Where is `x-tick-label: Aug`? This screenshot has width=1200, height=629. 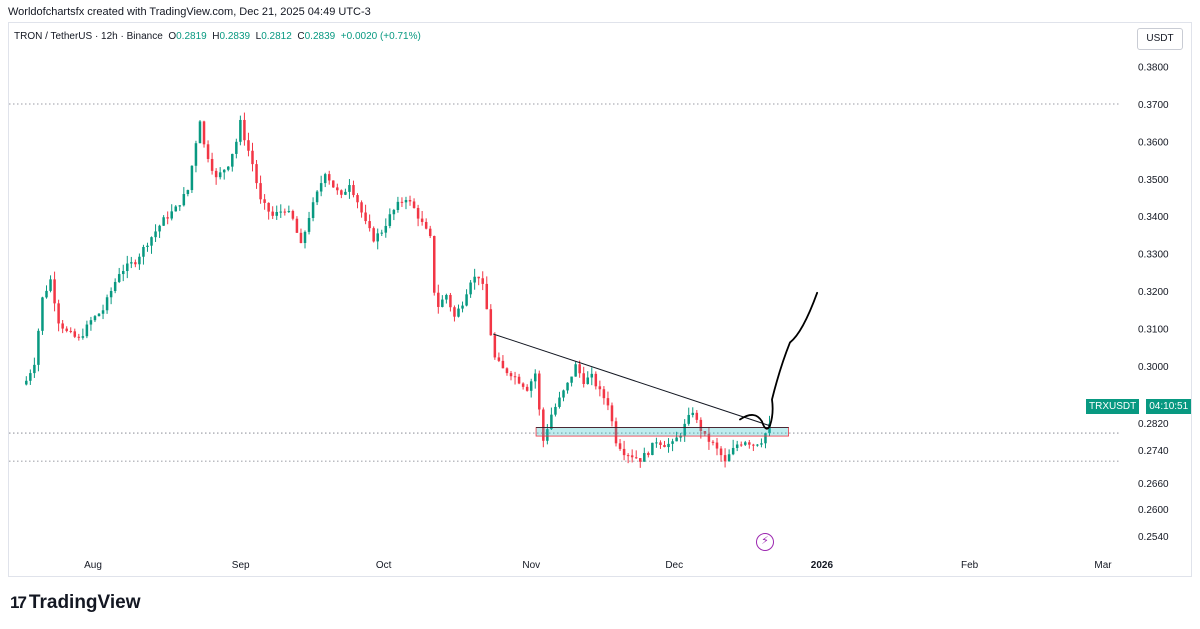
x-tick-label: Aug is located at coordinates (93, 565).